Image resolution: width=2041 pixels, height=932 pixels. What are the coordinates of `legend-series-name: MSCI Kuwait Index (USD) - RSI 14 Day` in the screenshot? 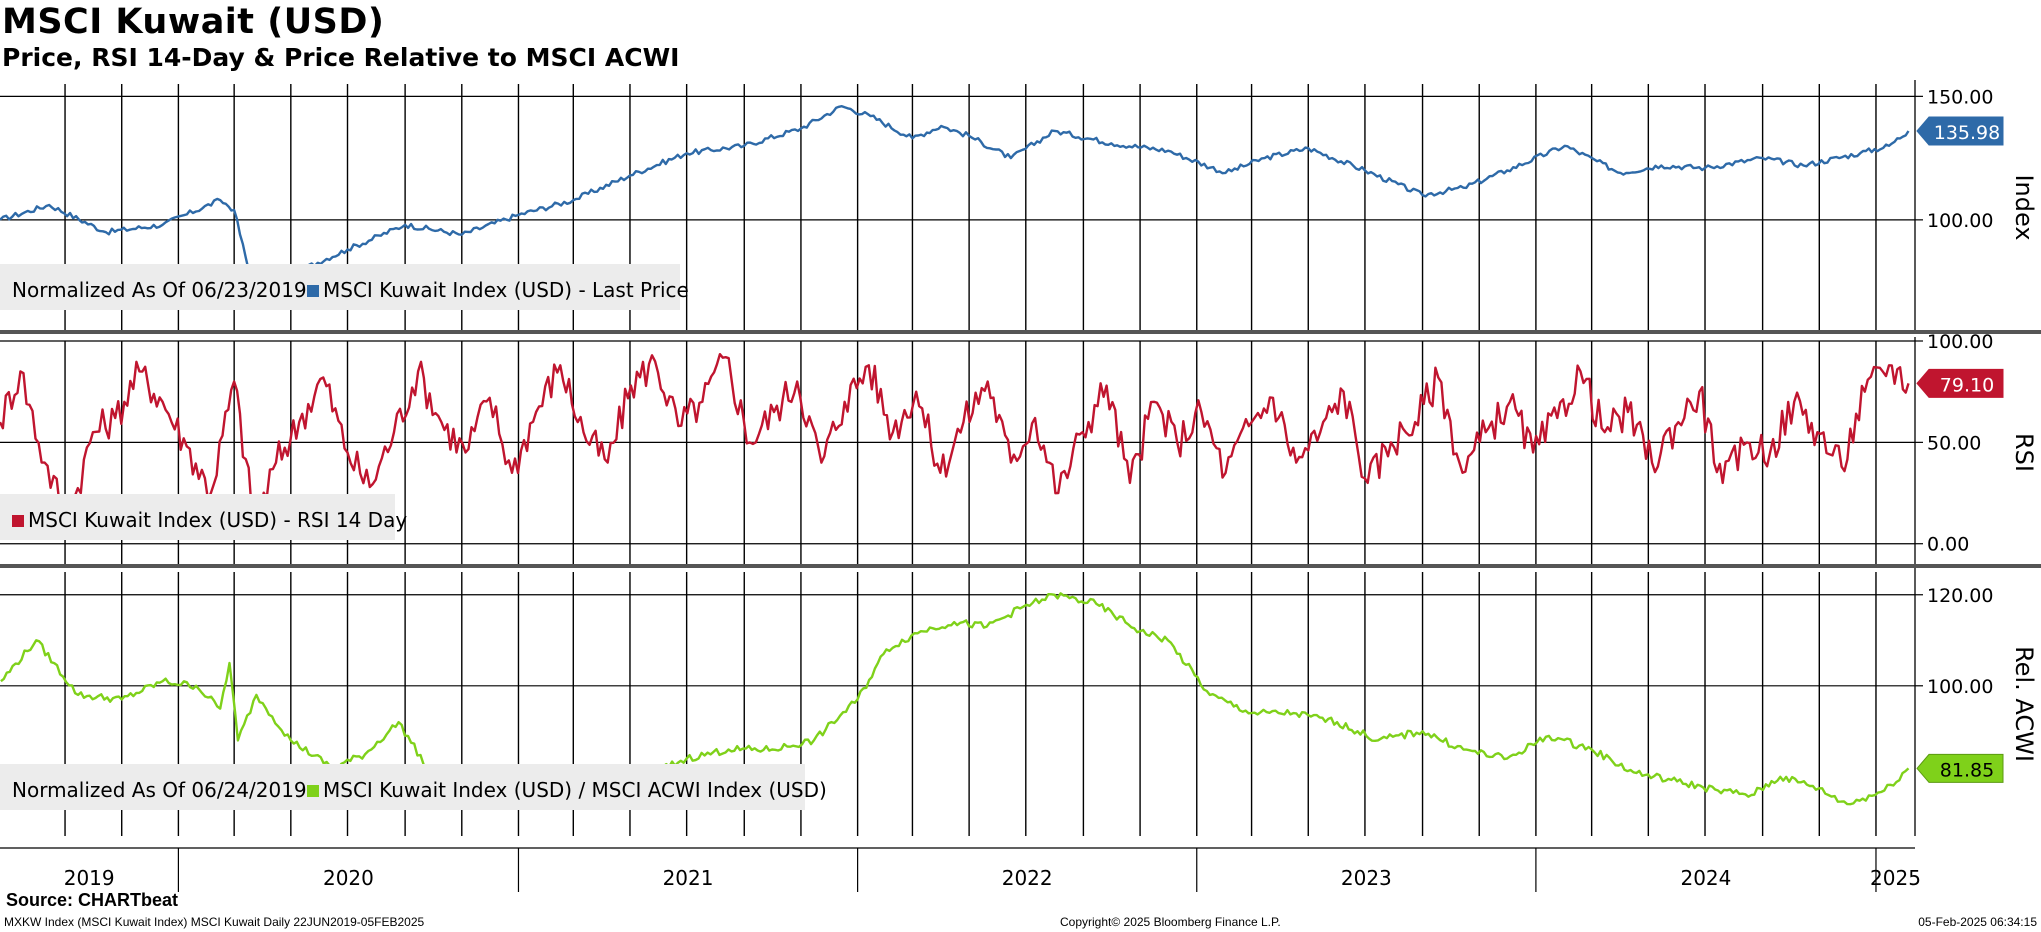 It's located at (217, 520).